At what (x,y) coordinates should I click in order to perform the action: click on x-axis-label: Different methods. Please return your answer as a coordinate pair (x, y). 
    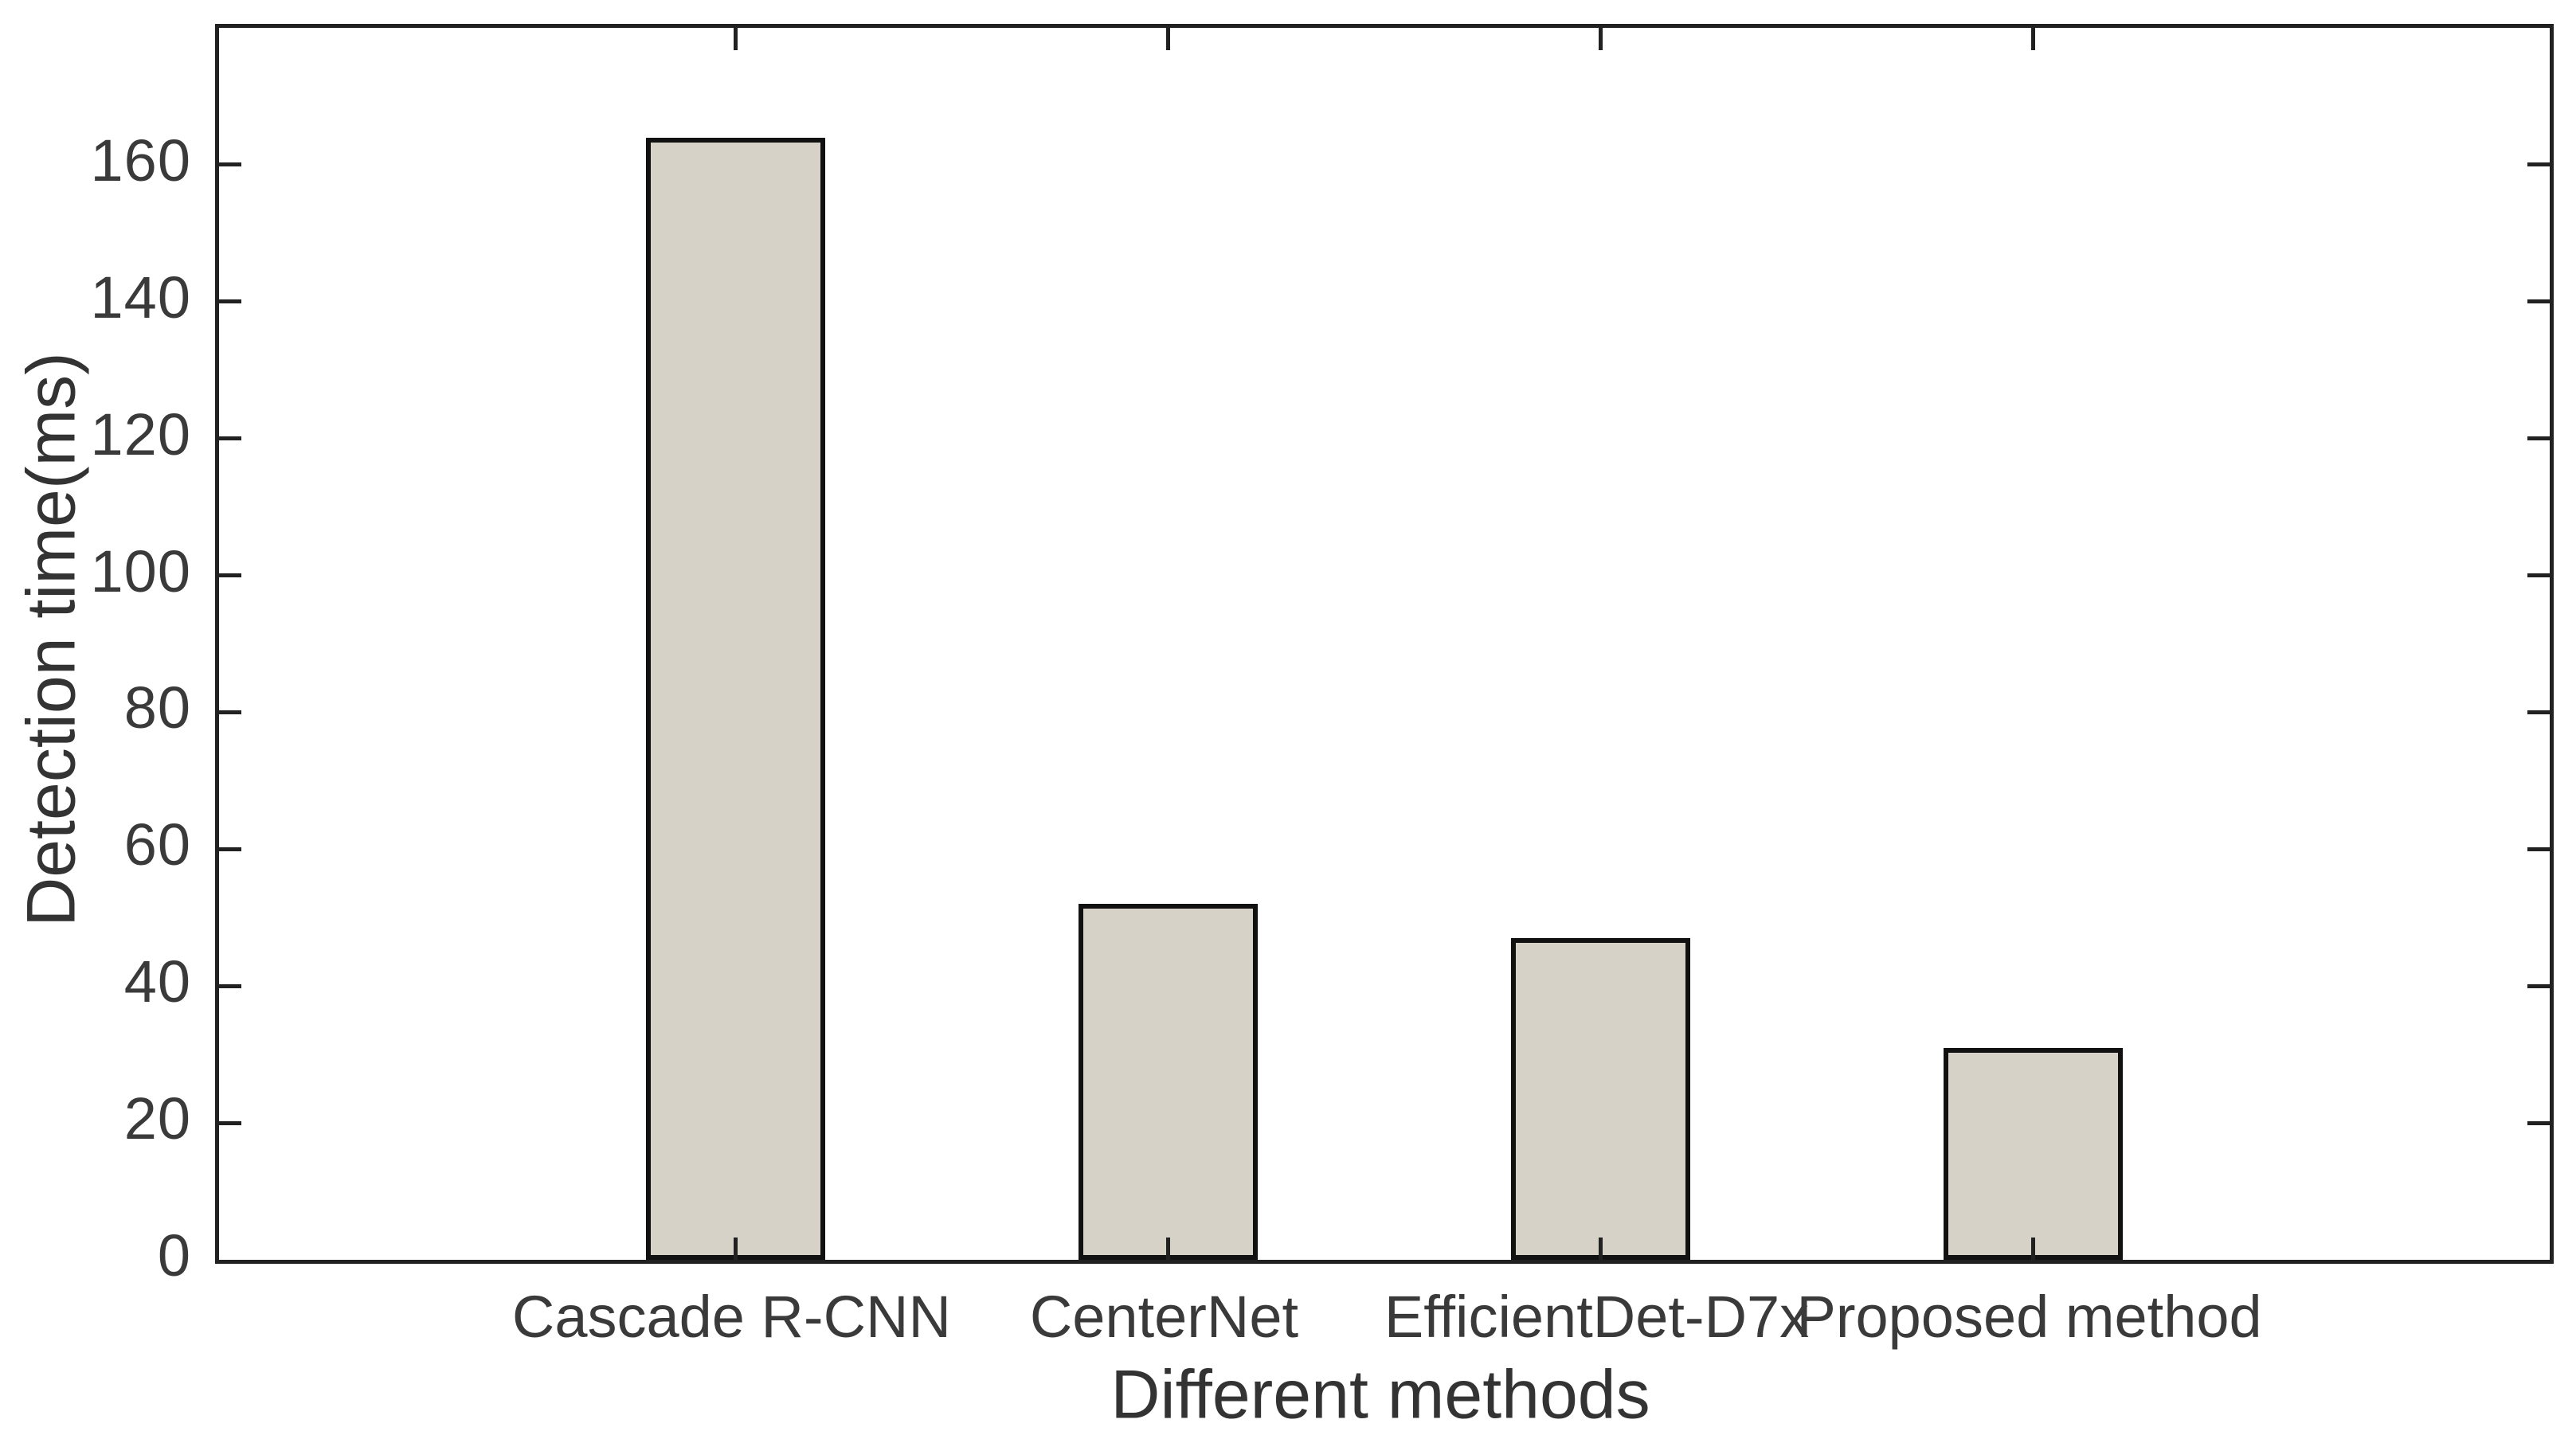
    Looking at the image, I should click on (1380, 1394).